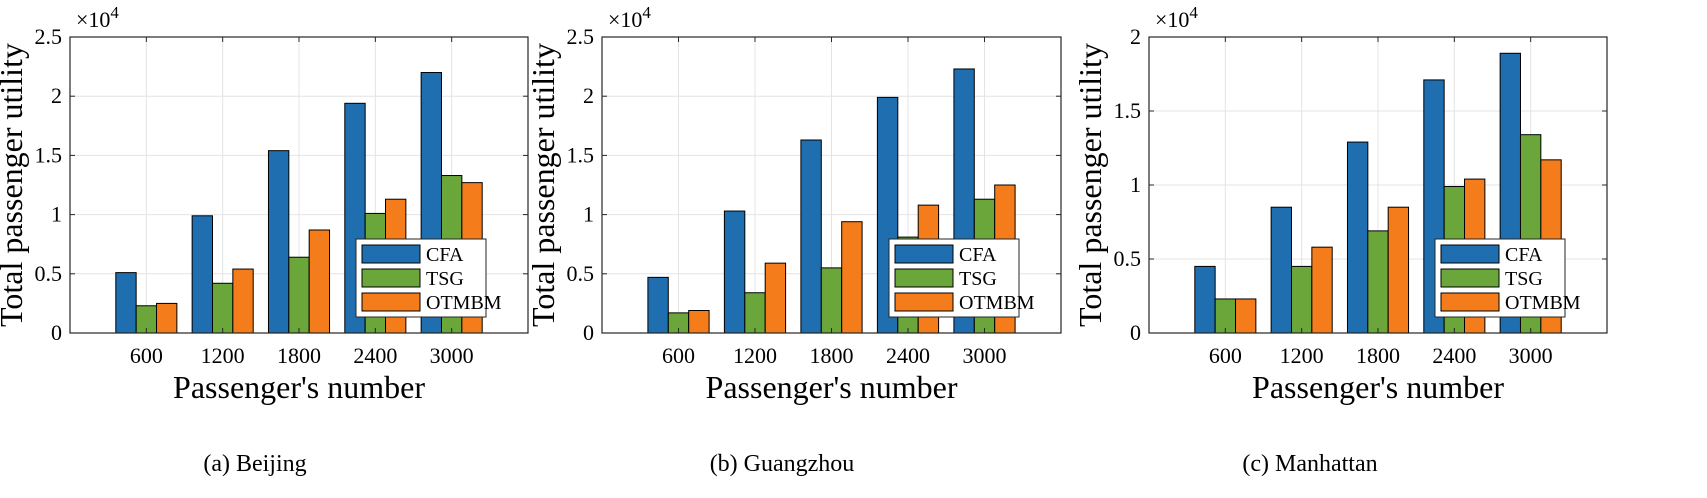 The width and height of the screenshot is (1707, 498). What do you see at coordinates (782, 464) in the screenshot?
I see `subfigure-caption: (b) Guangzhou` at bounding box center [782, 464].